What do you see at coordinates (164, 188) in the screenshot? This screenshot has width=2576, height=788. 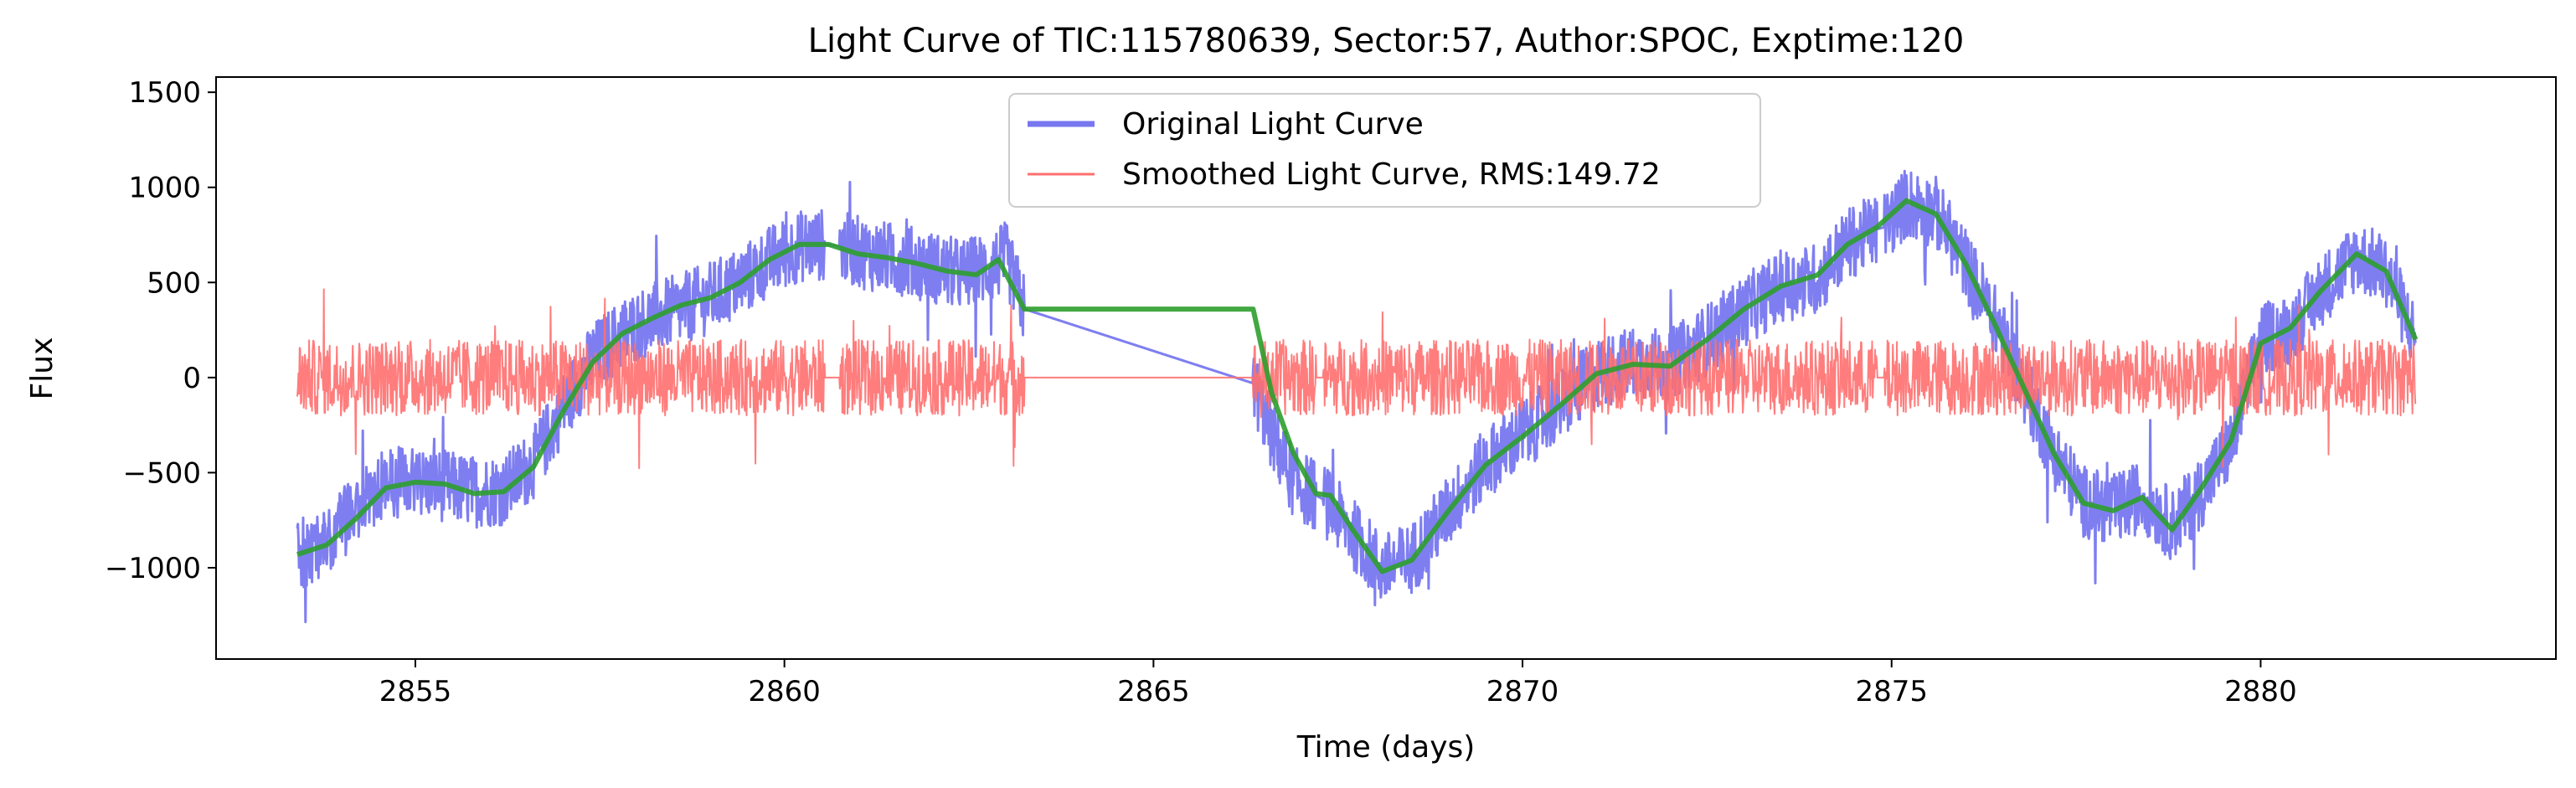 I see `y-tick-label: 1000` at bounding box center [164, 188].